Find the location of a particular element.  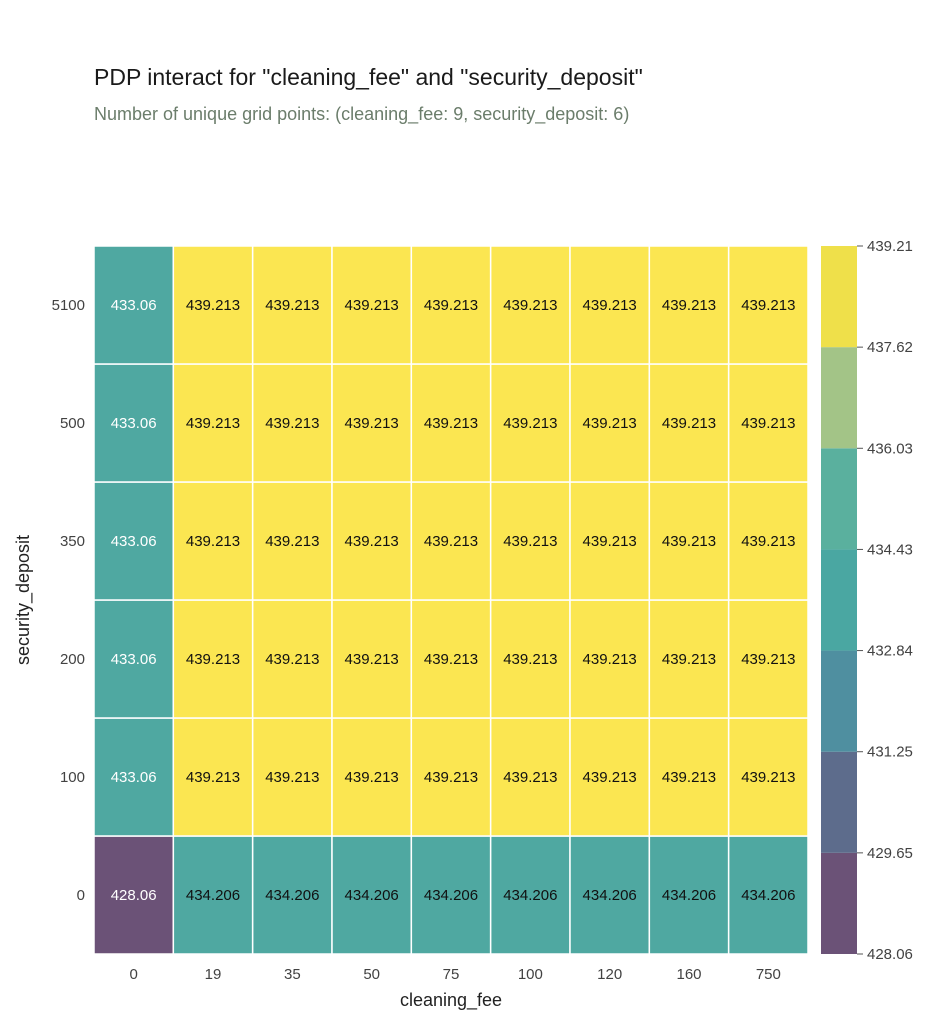

x-tick-label: 50 is located at coordinates (371, 974).